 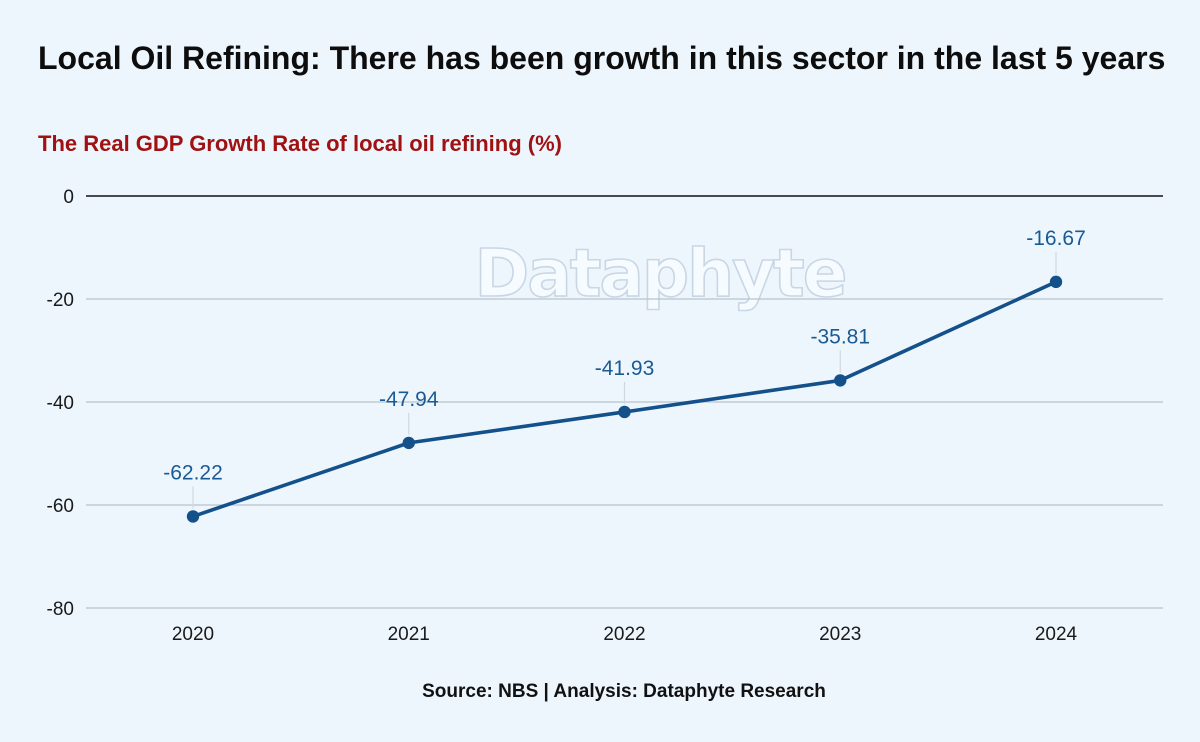 I want to click on data-label: -16.67, so click(x=1056, y=238).